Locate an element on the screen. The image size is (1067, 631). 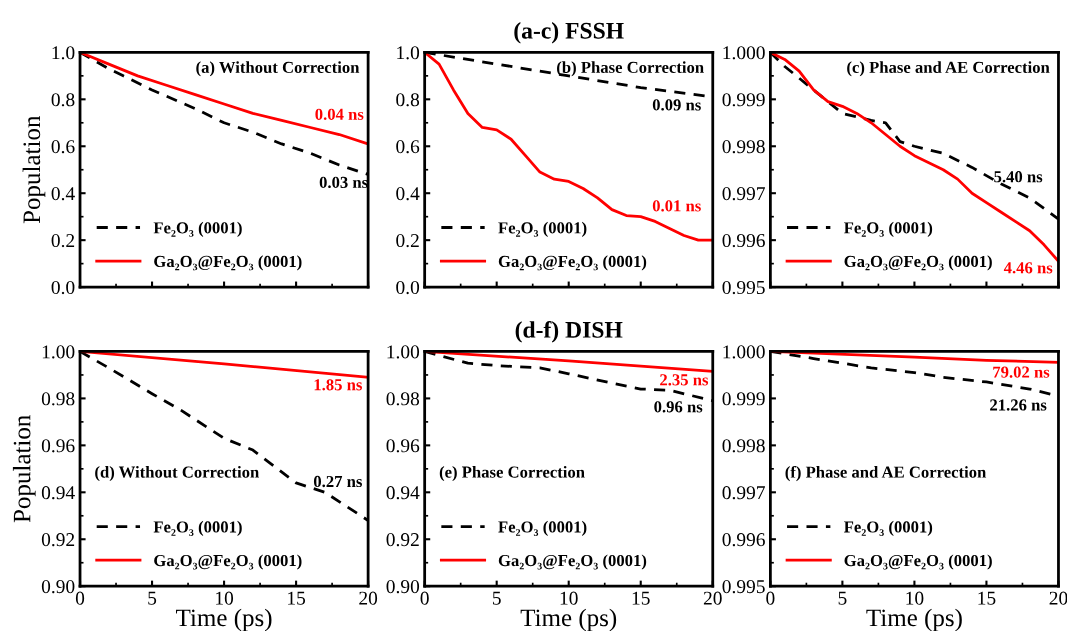
annotation: 5.40 ns is located at coordinates (1018, 177).